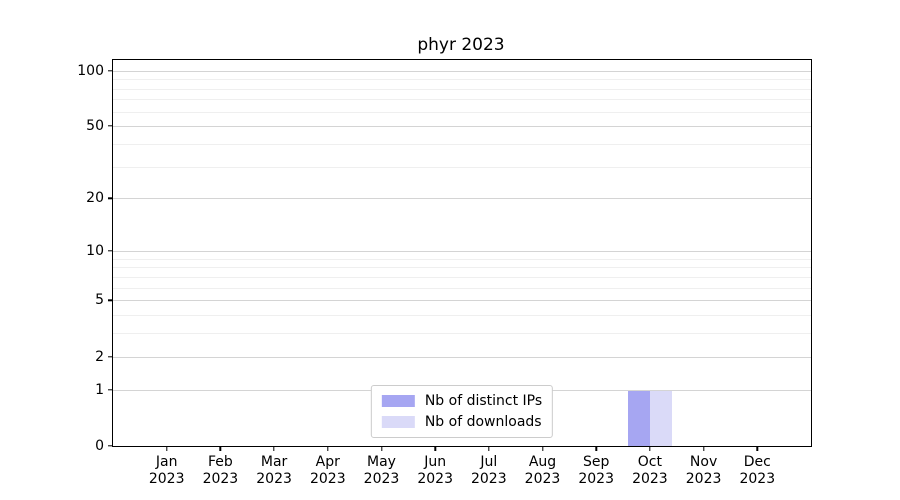  I want to click on y-tick-label: 1, so click(99, 389).